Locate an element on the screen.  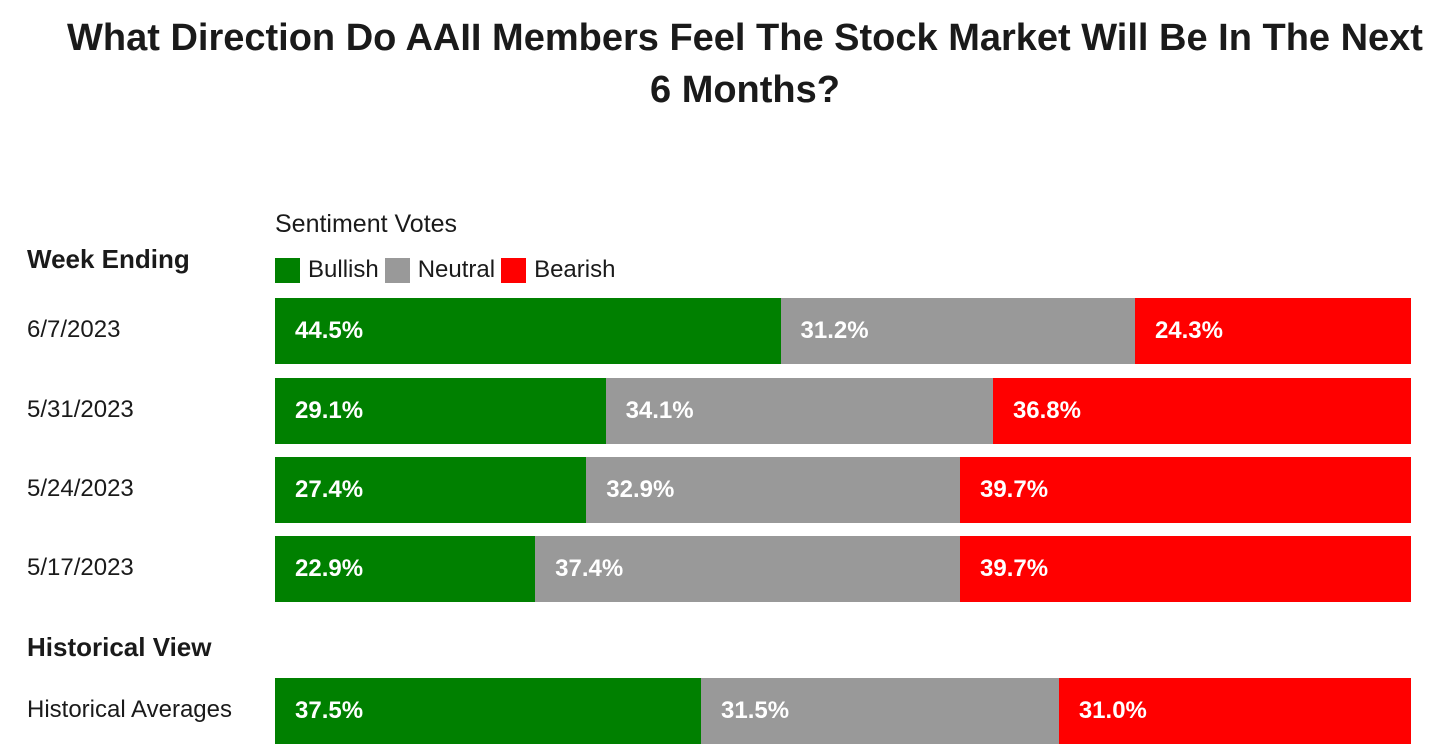
stacked-bar: 44.5% 31.2% 24.3% is located at coordinates (843, 331).